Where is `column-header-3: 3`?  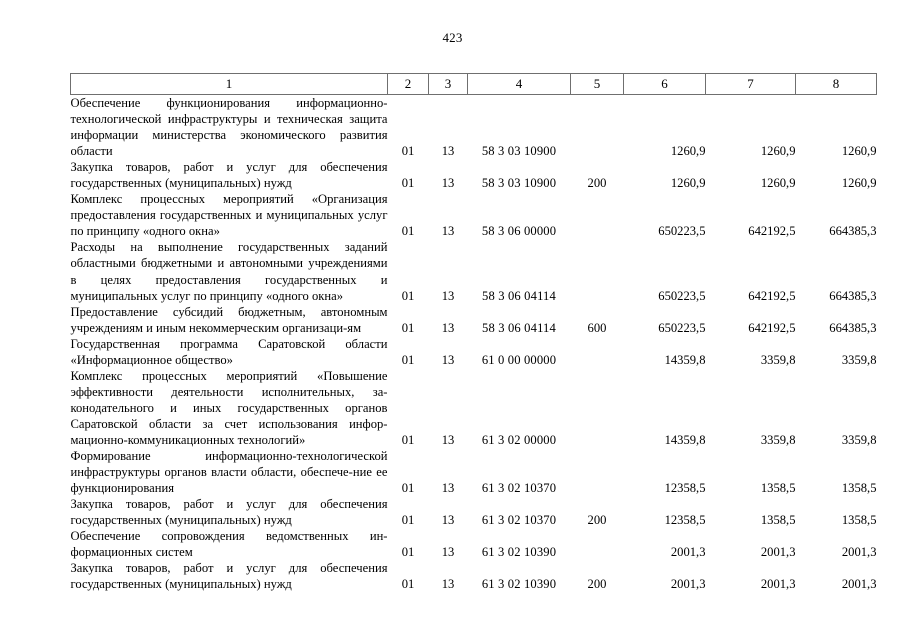 column-header-3: 3 is located at coordinates (448, 84).